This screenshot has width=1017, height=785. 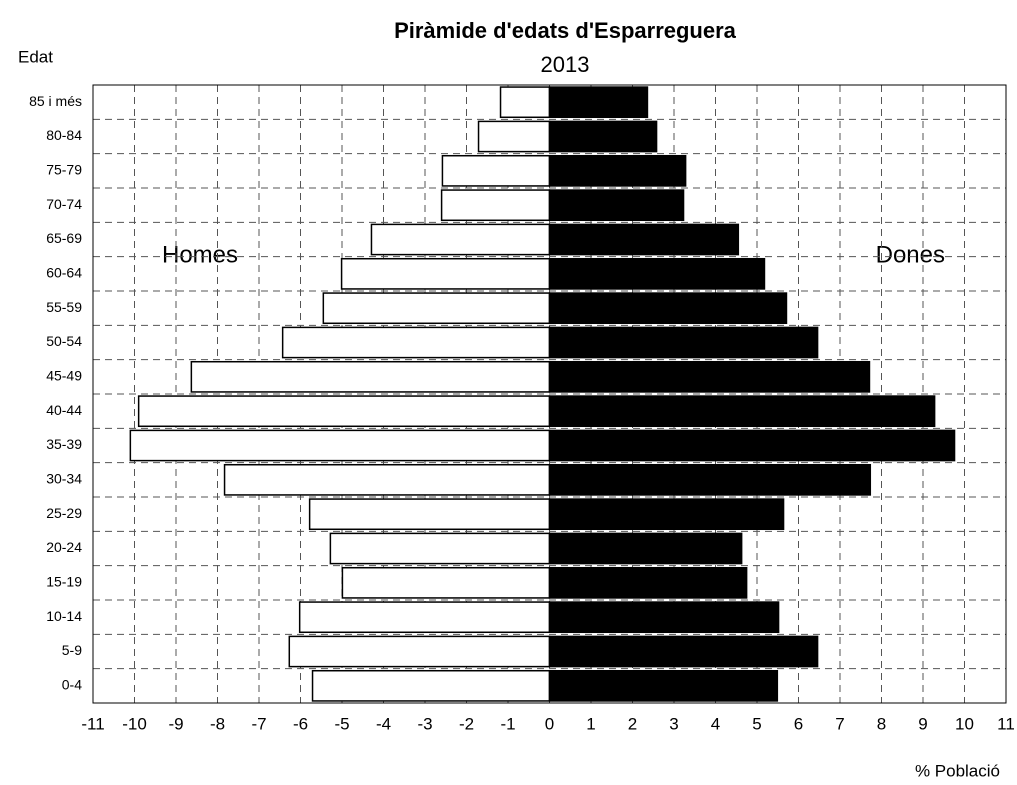 What do you see at coordinates (35, 56) in the screenshot?
I see `y-axis-label: Edat` at bounding box center [35, 56].